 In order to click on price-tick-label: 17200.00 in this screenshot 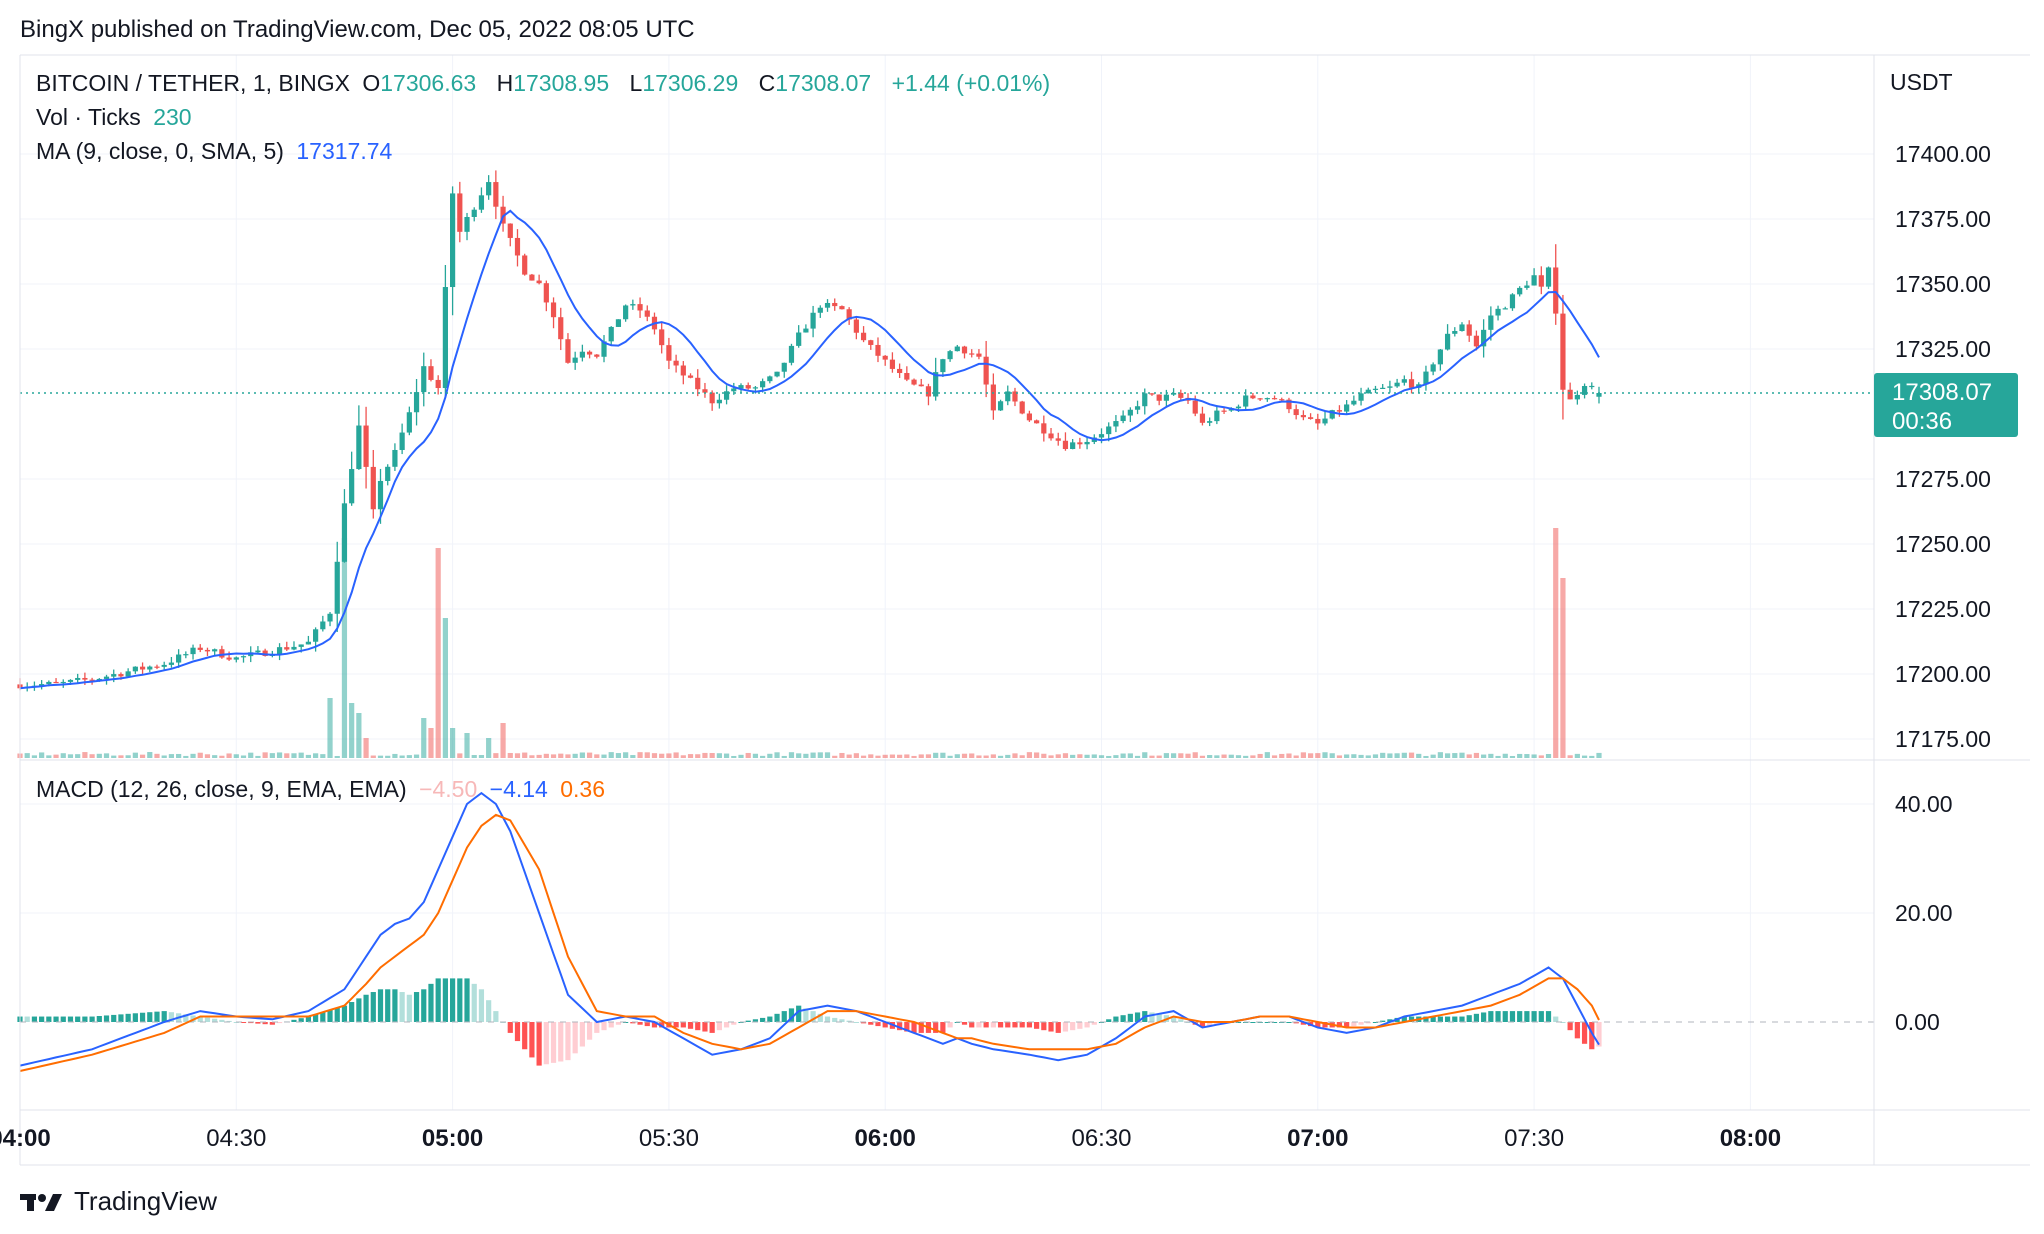, I will do `click(1943, 674)`.